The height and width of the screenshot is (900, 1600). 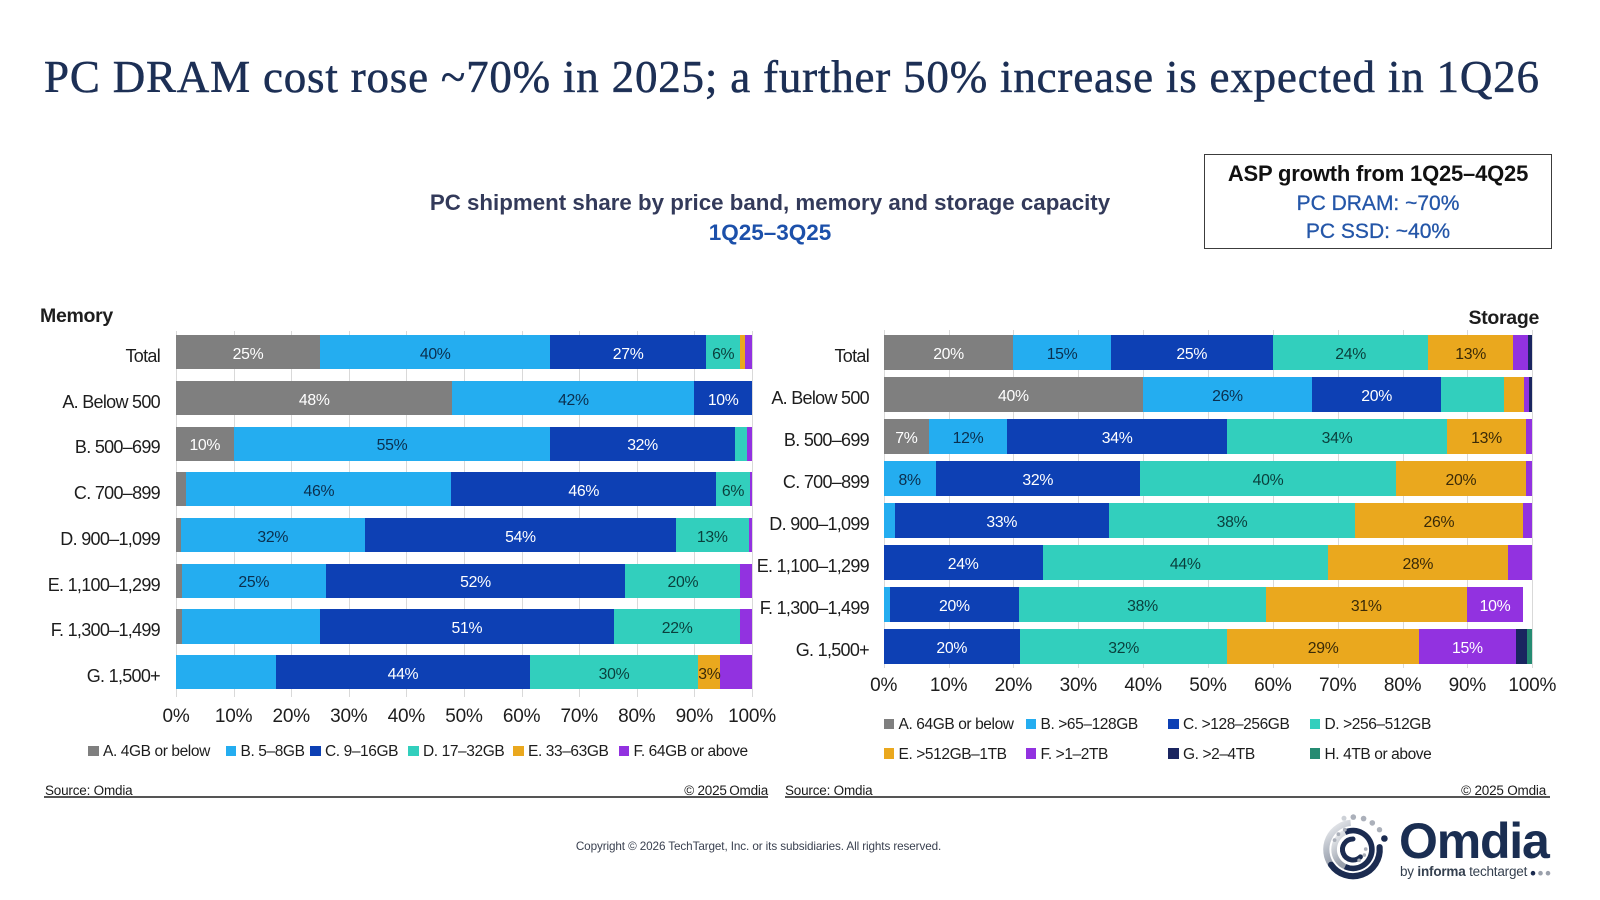 What do you see at coordinates (1464, 871) in the screenshot?
I see `svg-text: by informa techtarget` at bounding box center [1464, 871].